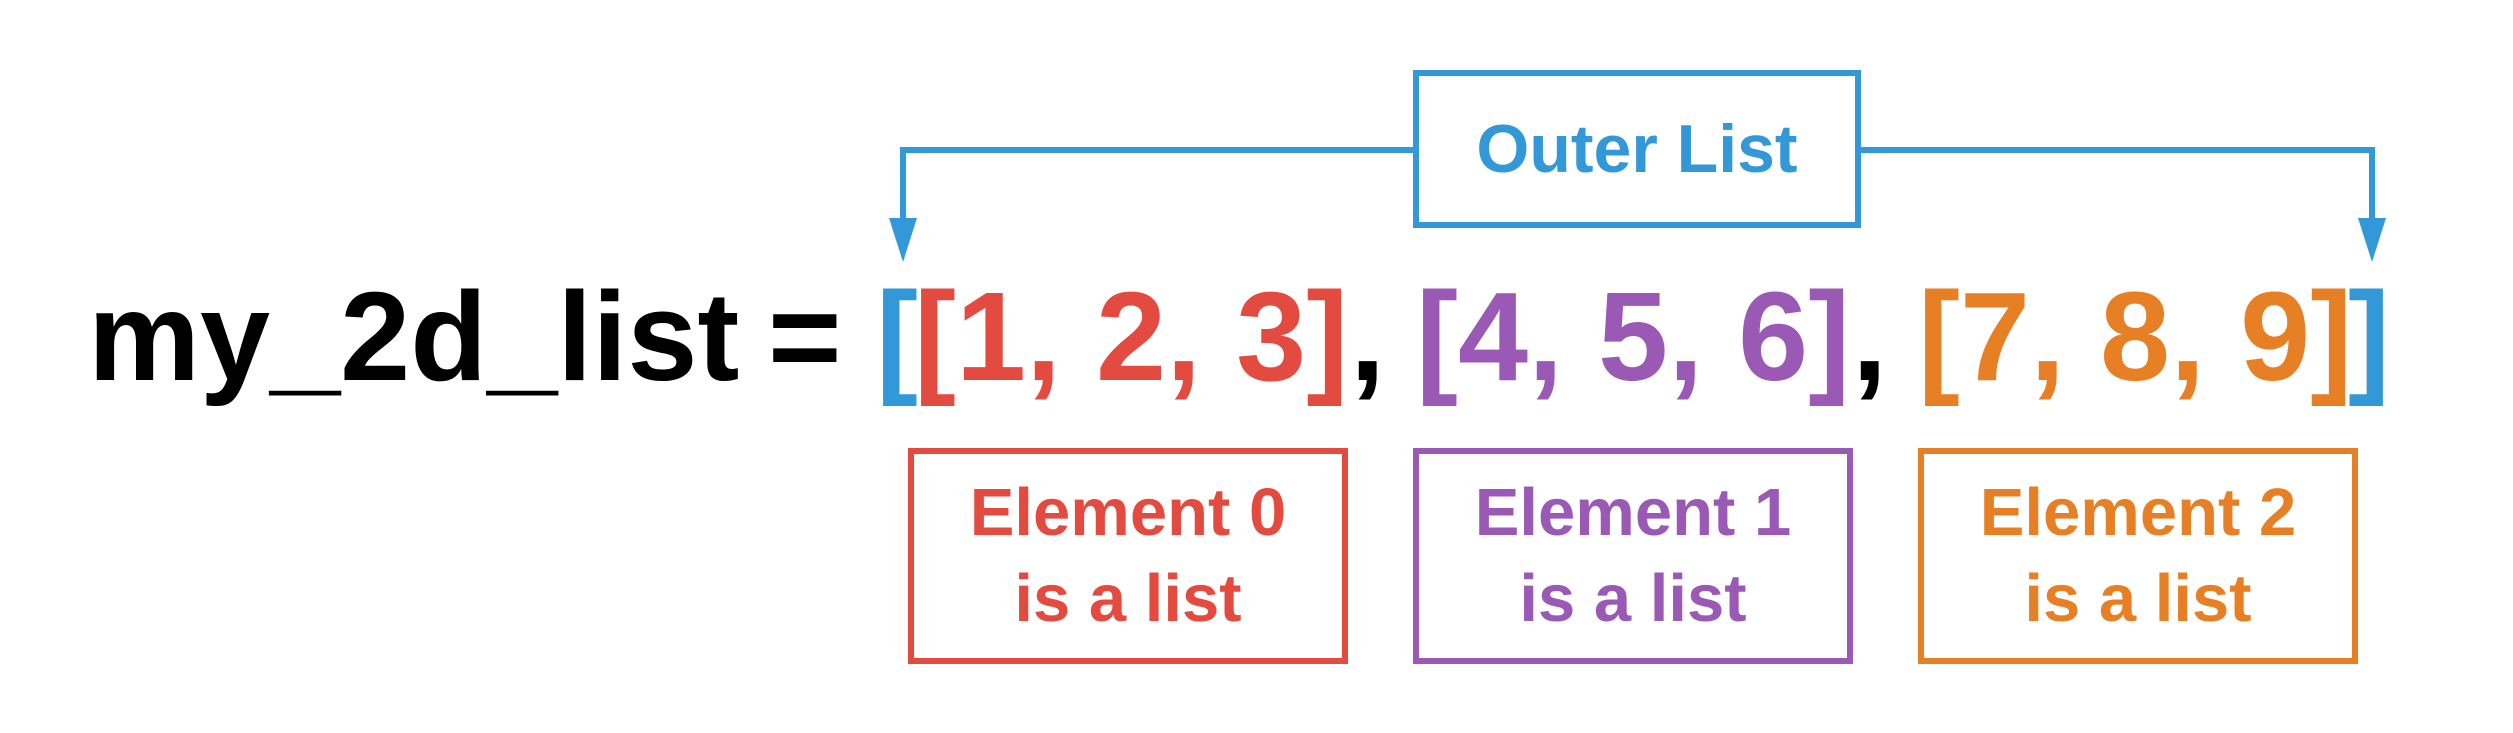 This screenshot has width=2513, height=733. I want to click on element-2-label-line2: is a list, so click(2138, 598).